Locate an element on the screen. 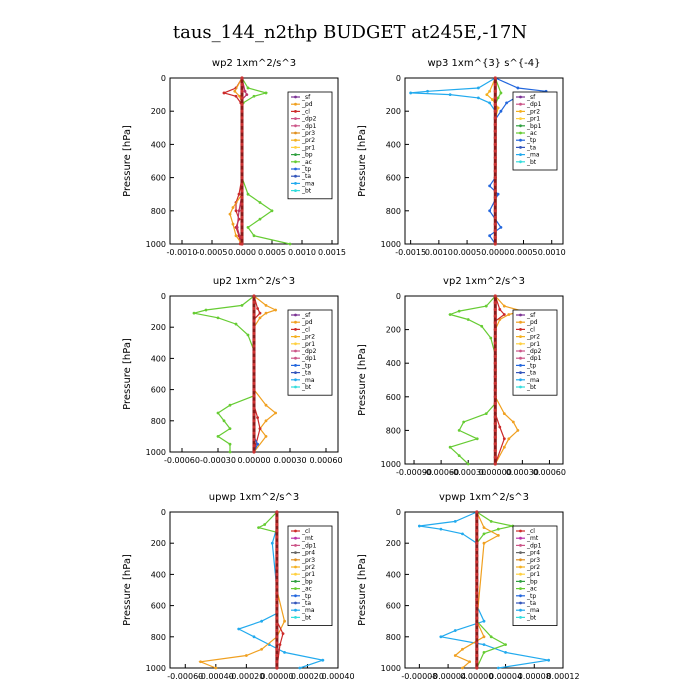 This screenshot has height=700, width=700. y-tick-label: 600 is located at coordinates (393, 606).